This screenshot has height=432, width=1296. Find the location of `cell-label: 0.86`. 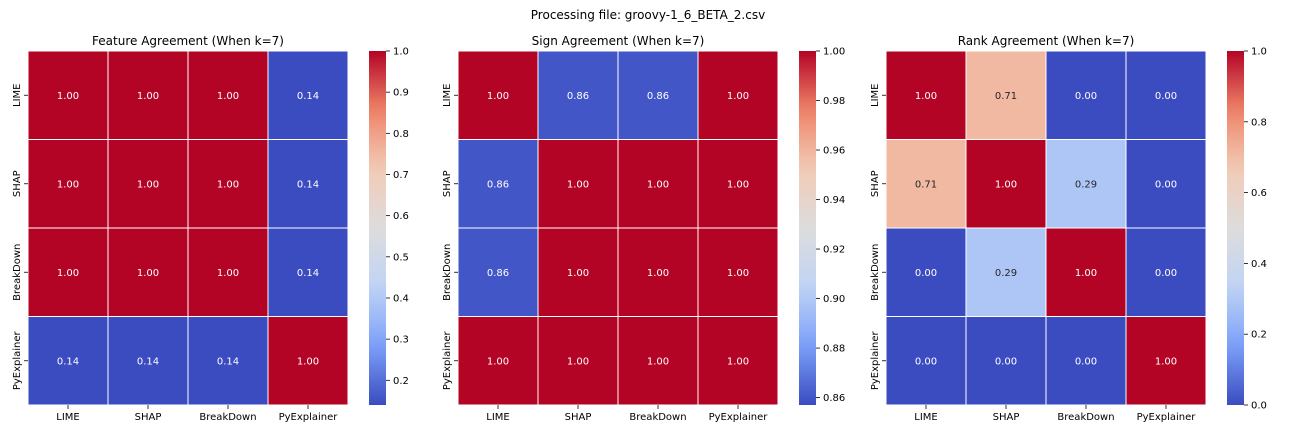

cell-label: 0.86 is located at coordinates (498, 273).